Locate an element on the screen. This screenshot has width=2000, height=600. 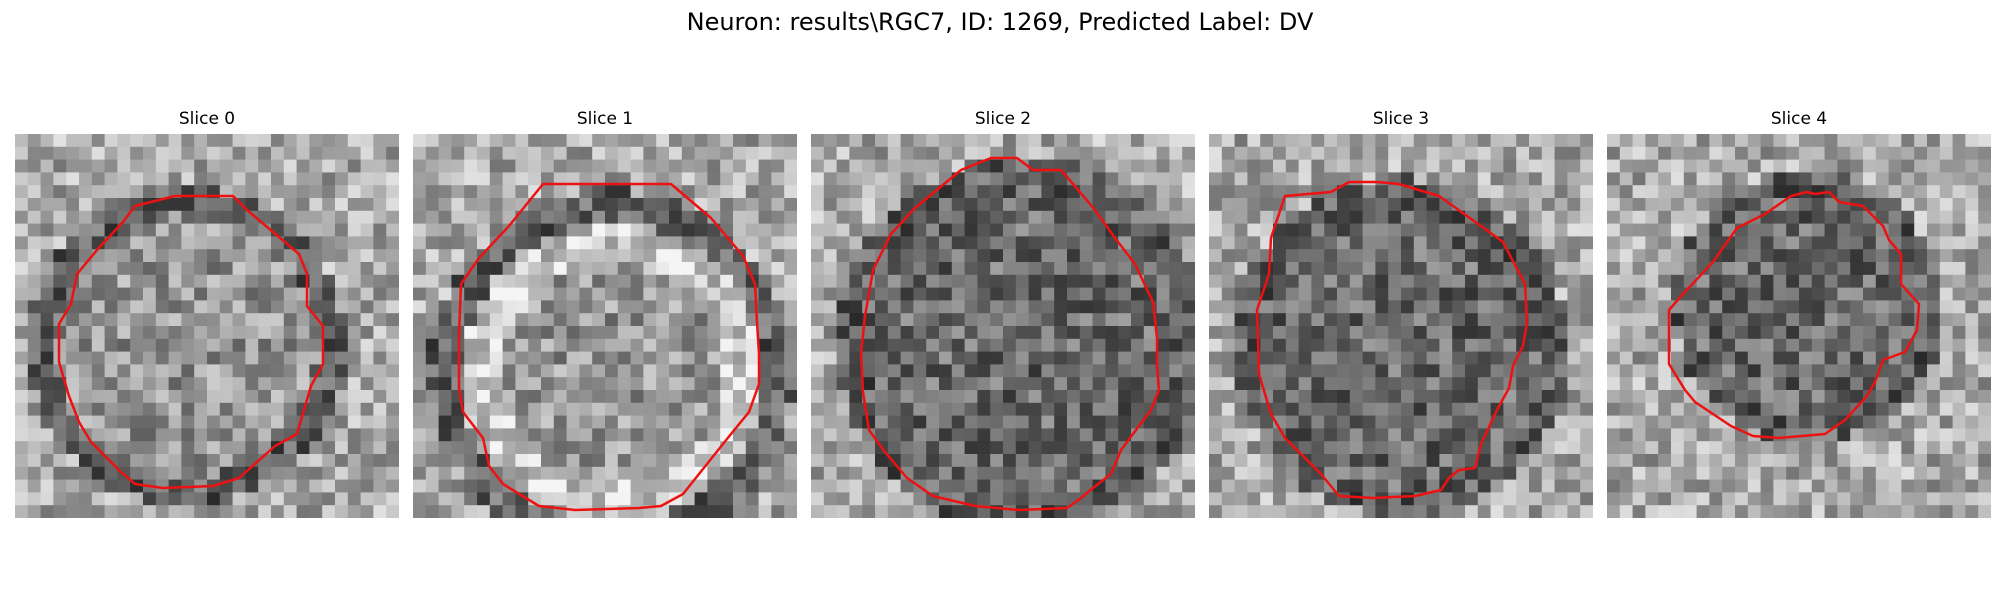
slice-panel-2: Slice 2 is located at coordinates (1003, 314).